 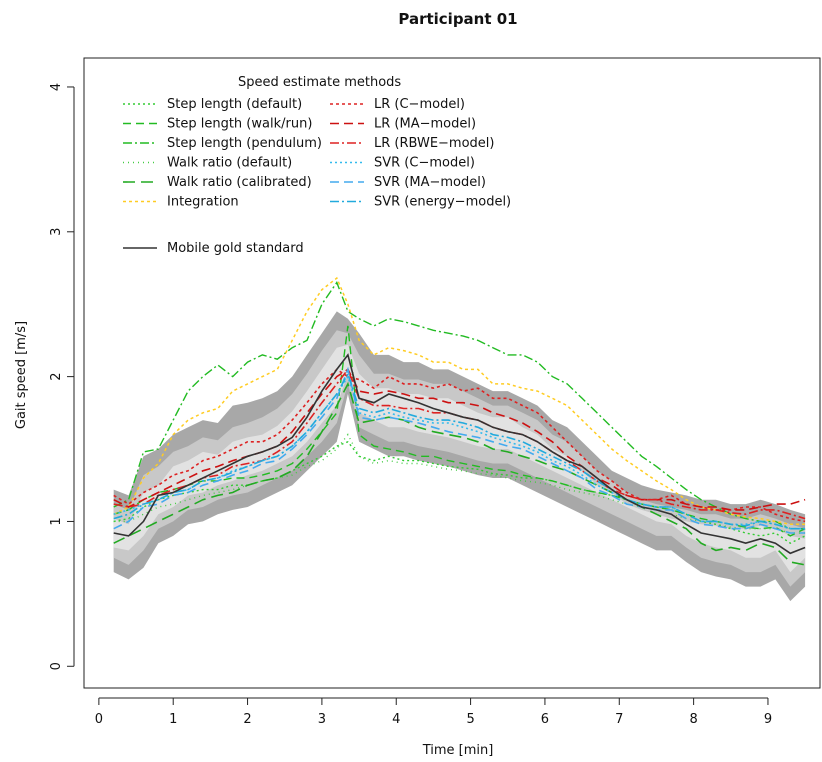 What do you see at coordinates (433, 712) in the screenshot?
I see `x-axis: 0 1 2 3 4 5 6 7 8 9` at bounding box center [433, 712].